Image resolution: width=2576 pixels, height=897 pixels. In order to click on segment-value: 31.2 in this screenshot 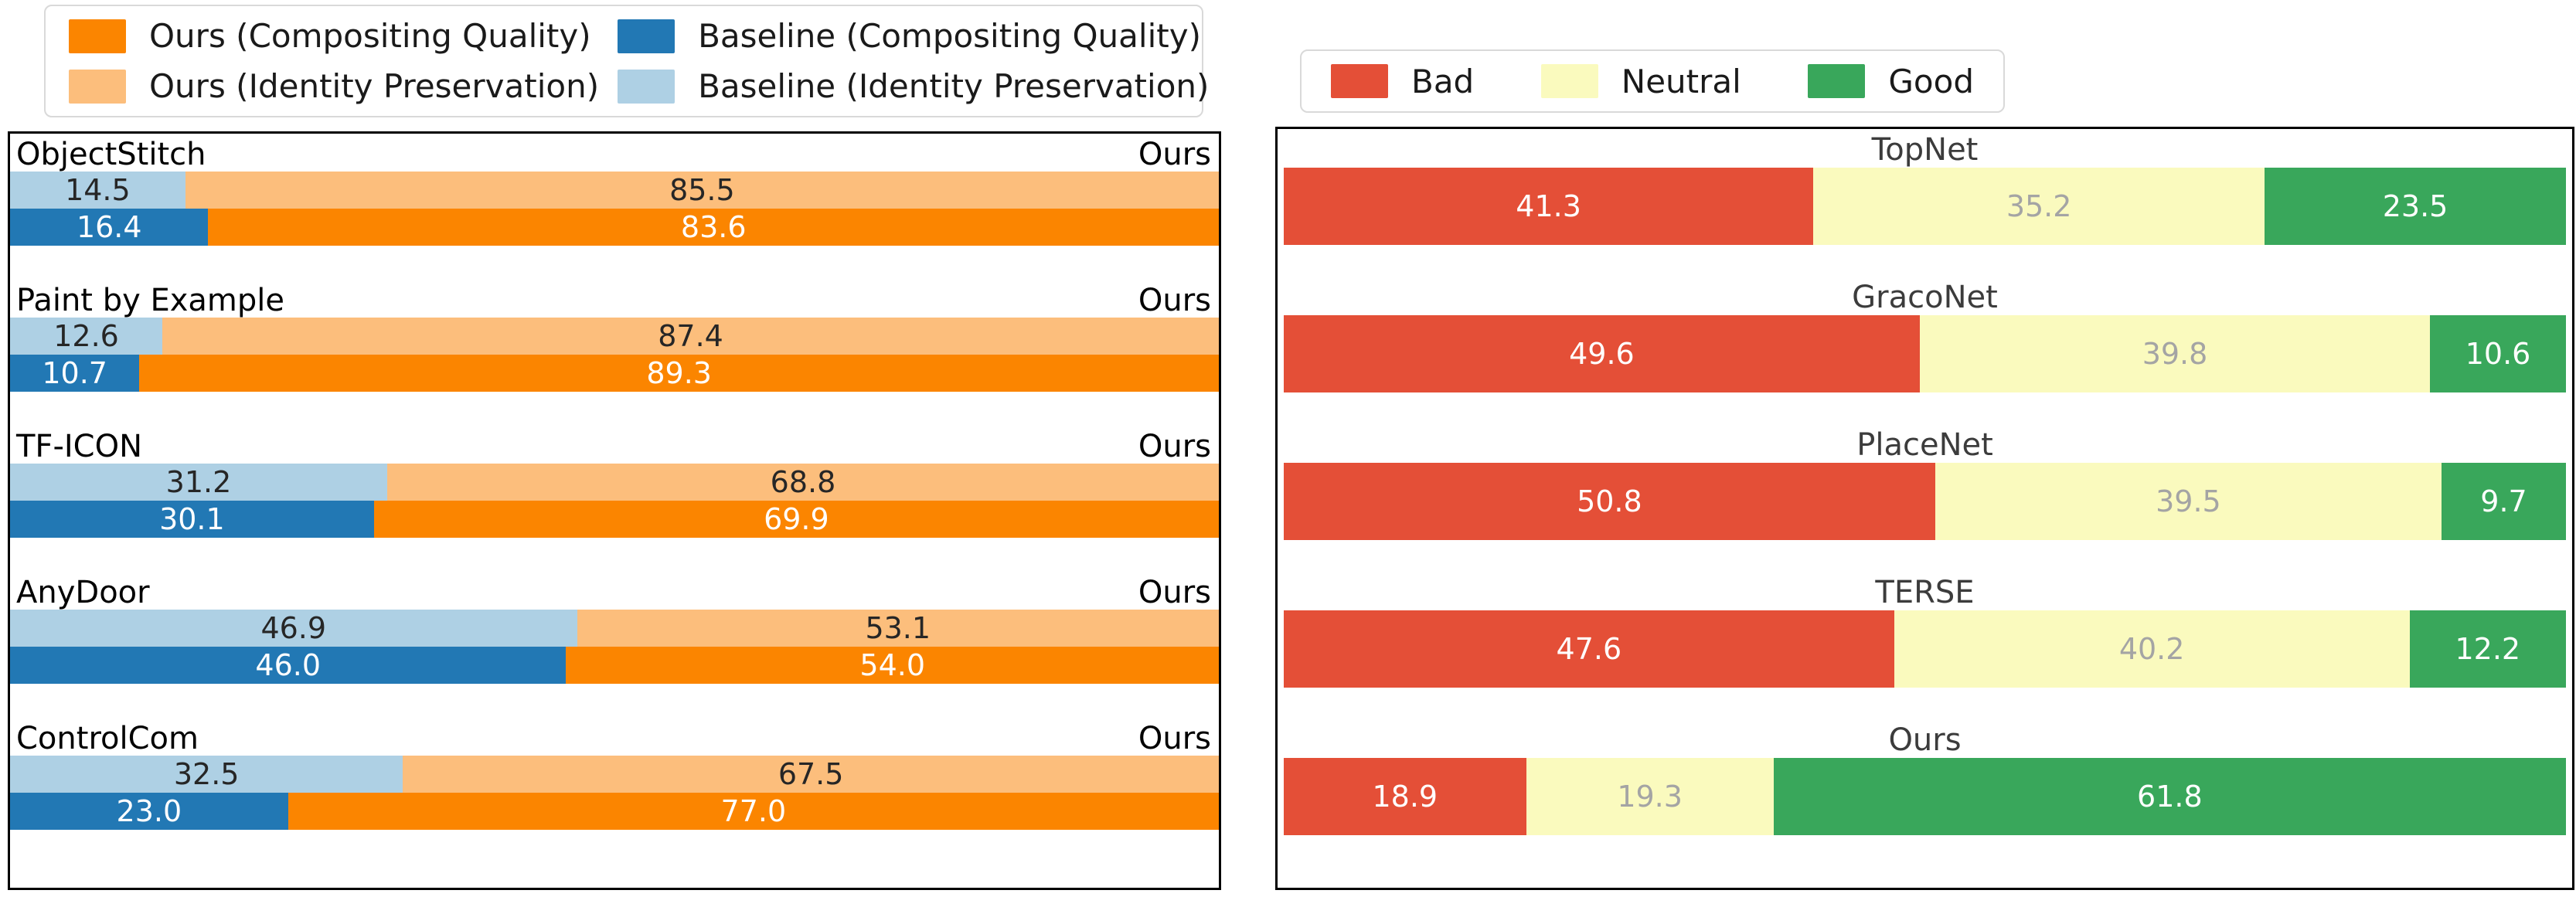, I will do `click(198, 482)`.